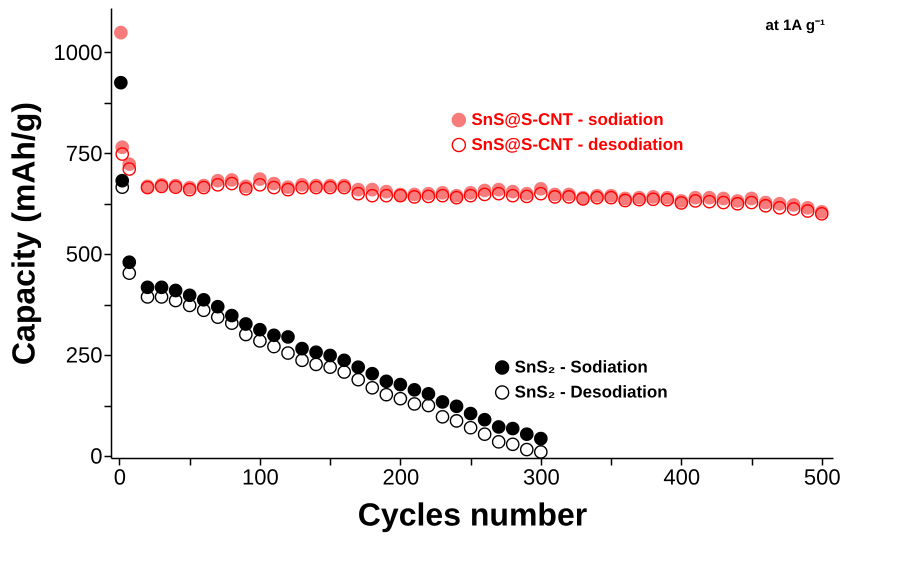  I want to click on legend-label: SnS₂ - Sodiation, so click(581, 367).